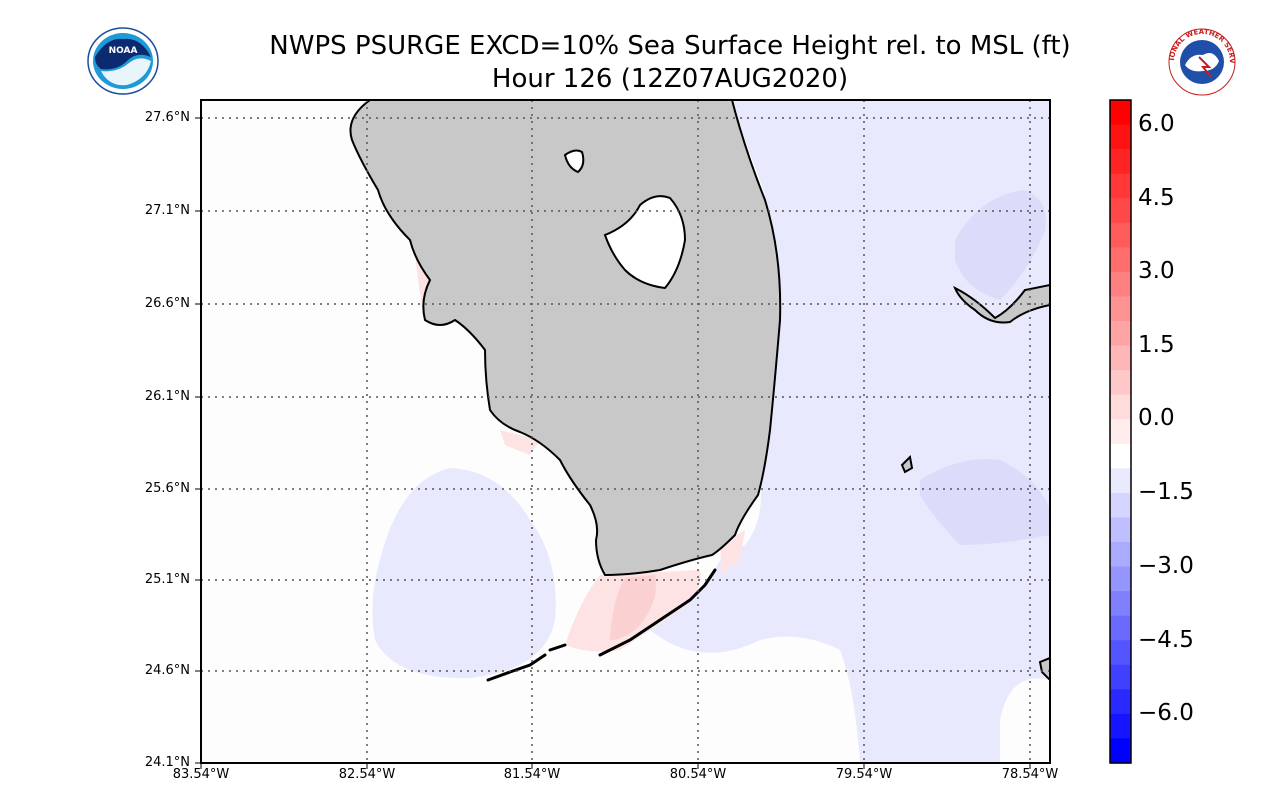 This screenshot has width=1277, height=800. I want to click on gulf-negative-surge-region, so click(464, 573).